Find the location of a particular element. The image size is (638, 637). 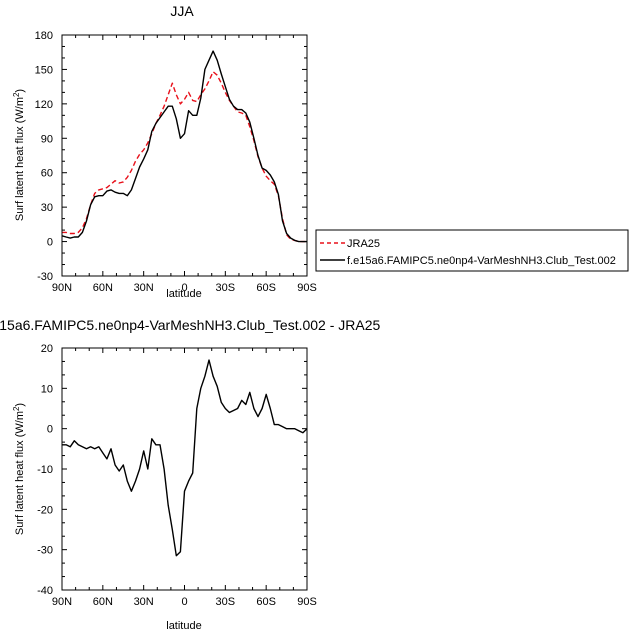

bottom-xtick-label: 90N is located at coordinates (62, 602).